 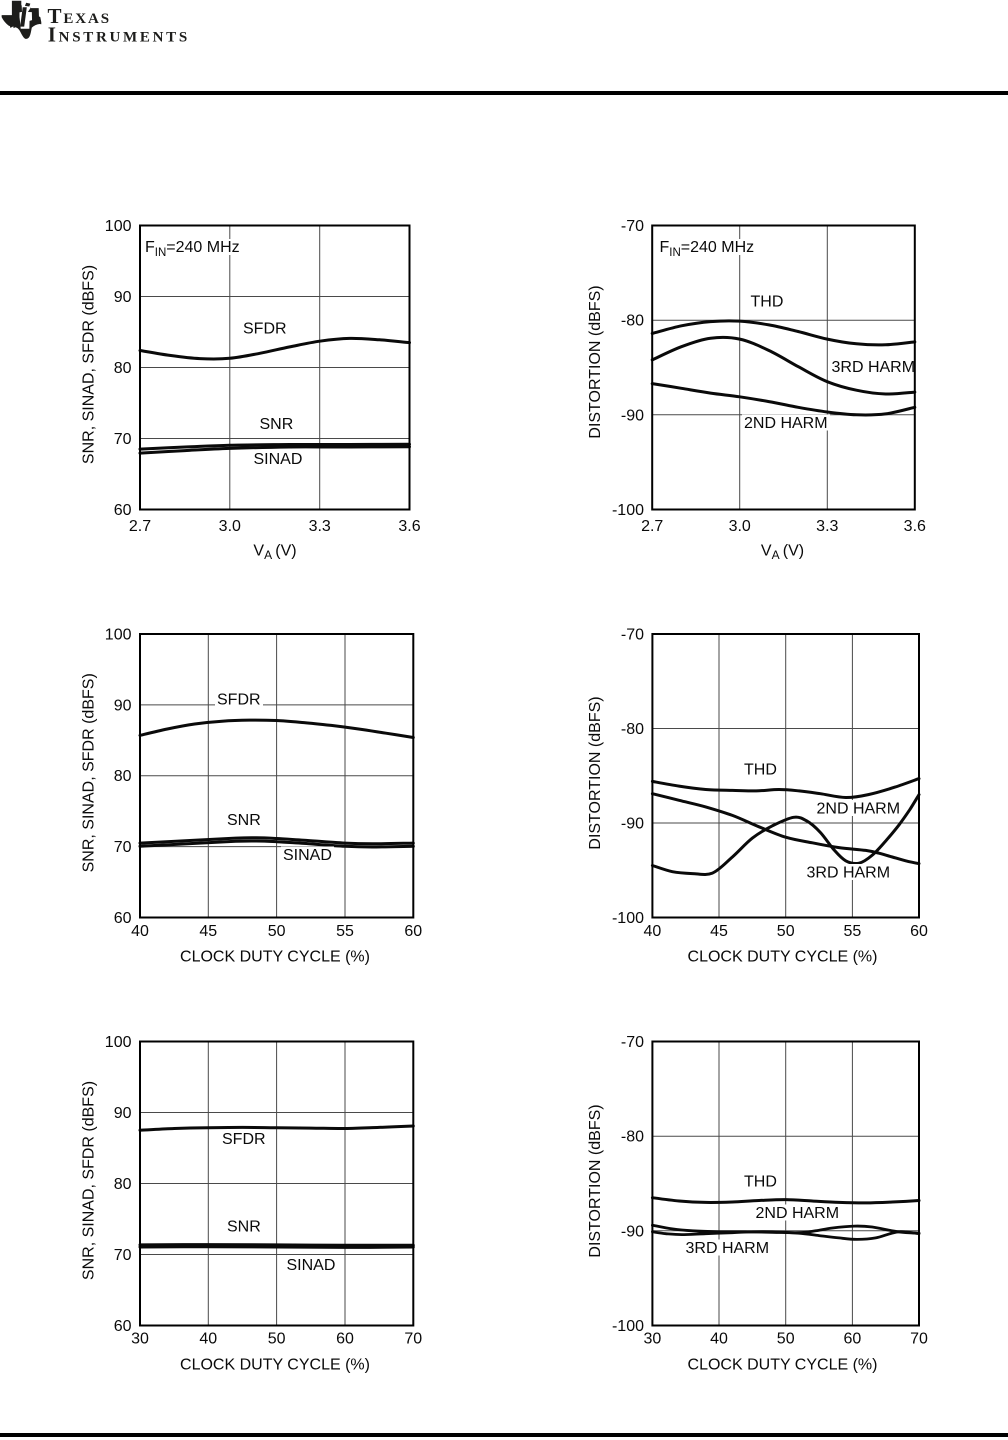 What do you see at coordinates (80, 16) in the screenshot?
I see `svg-text: Texas` at bounding box center [80, 16].